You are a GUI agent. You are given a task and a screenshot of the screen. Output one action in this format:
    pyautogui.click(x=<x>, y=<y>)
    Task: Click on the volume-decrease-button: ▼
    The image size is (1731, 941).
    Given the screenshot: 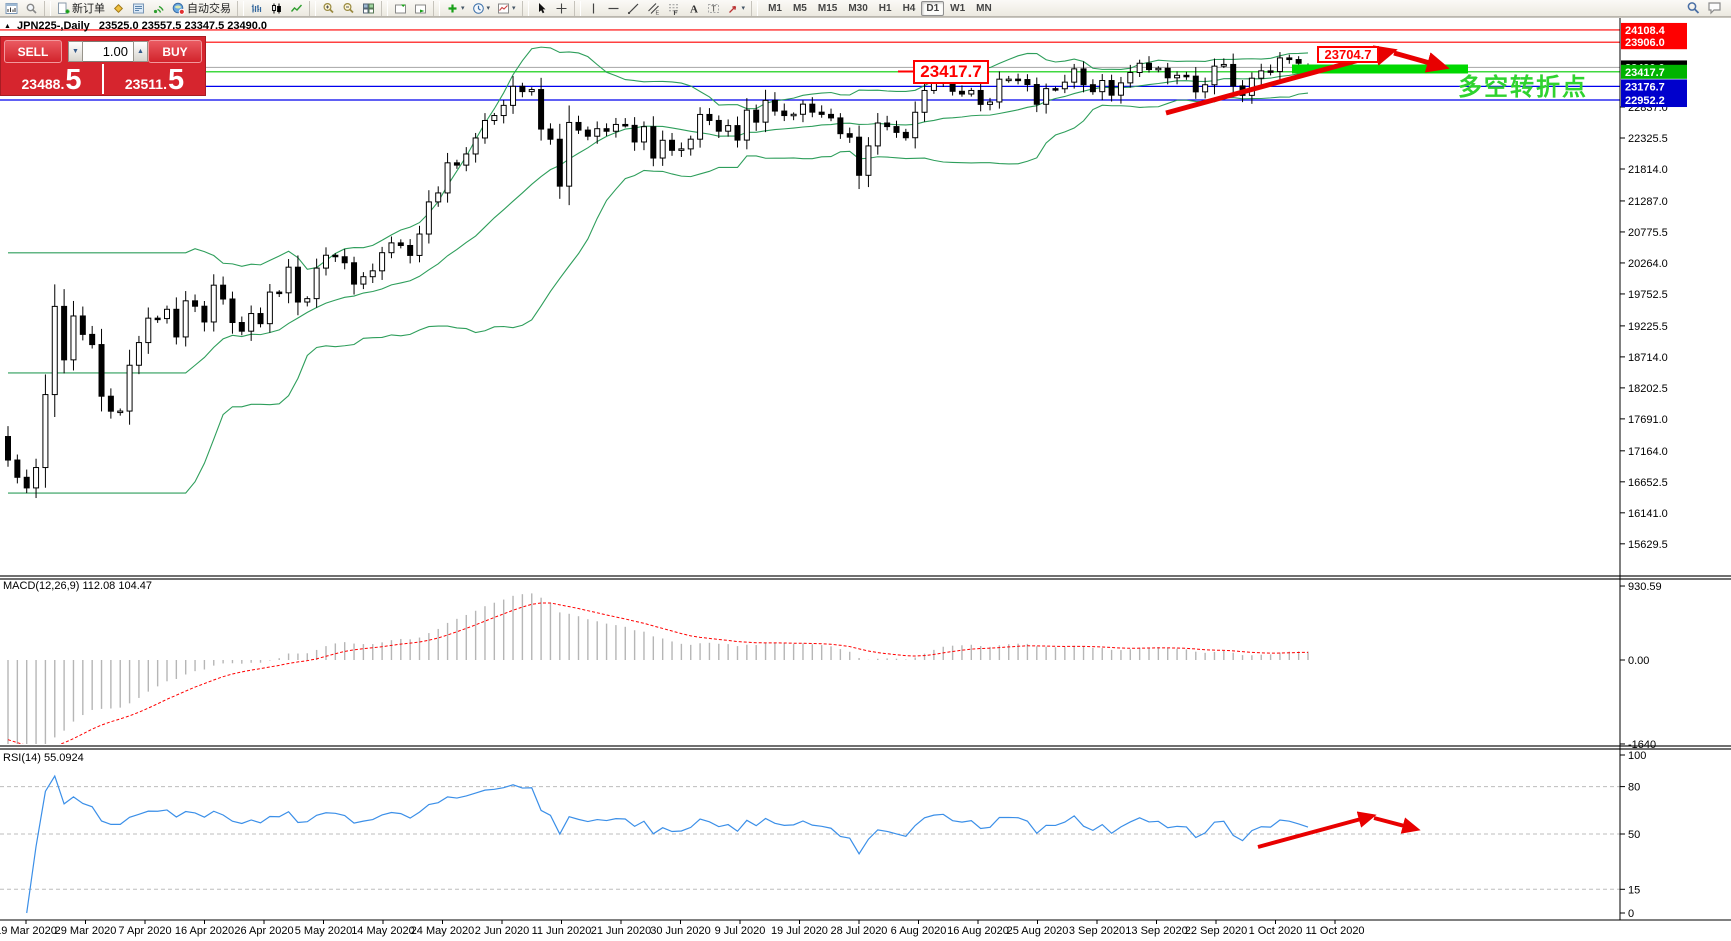 What is the action you would take?
    pyautogui.click(x=75, y=51)
    